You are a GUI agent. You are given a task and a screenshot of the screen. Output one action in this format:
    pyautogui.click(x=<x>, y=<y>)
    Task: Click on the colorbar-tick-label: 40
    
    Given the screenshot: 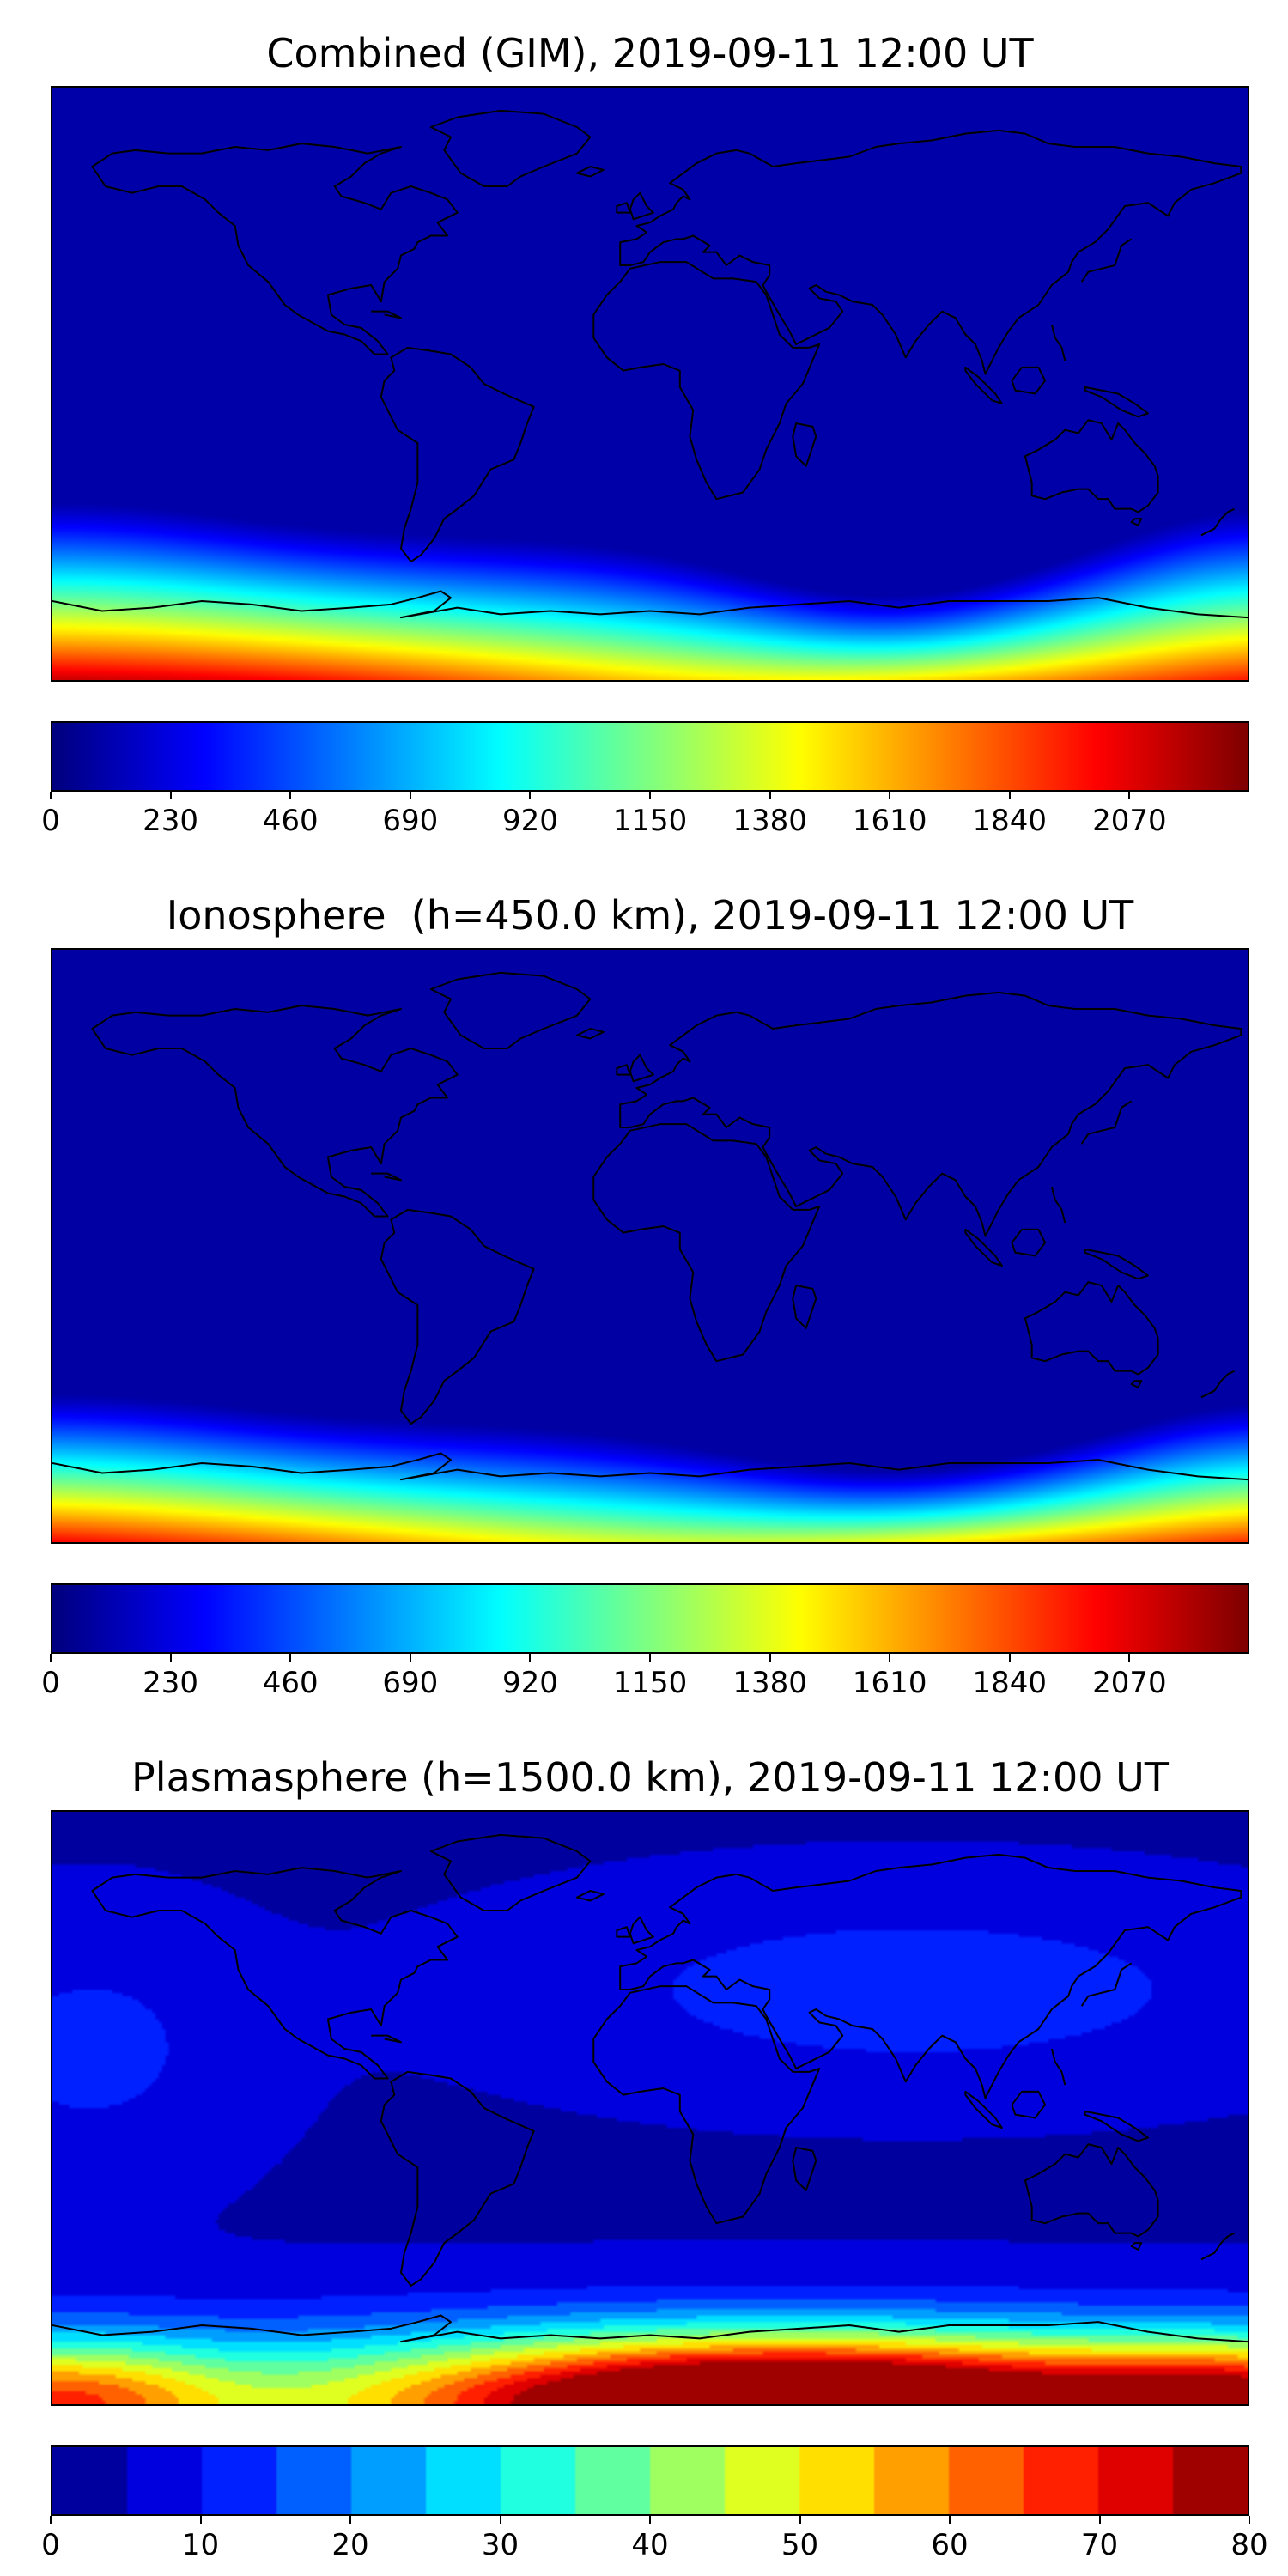 What is the action you would take?
    pyautogui.click(x=650, y=2545)
    